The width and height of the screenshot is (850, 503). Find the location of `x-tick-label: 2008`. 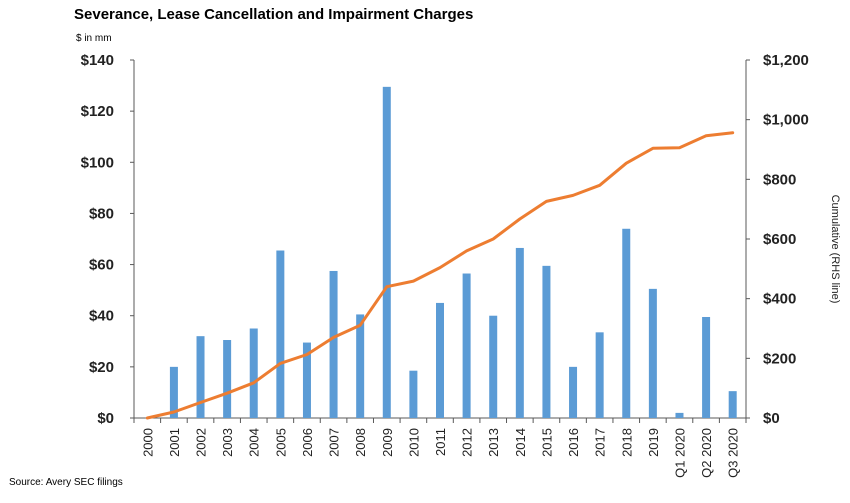

x-tick-label: 2008 is located at coordinates (360, 442).